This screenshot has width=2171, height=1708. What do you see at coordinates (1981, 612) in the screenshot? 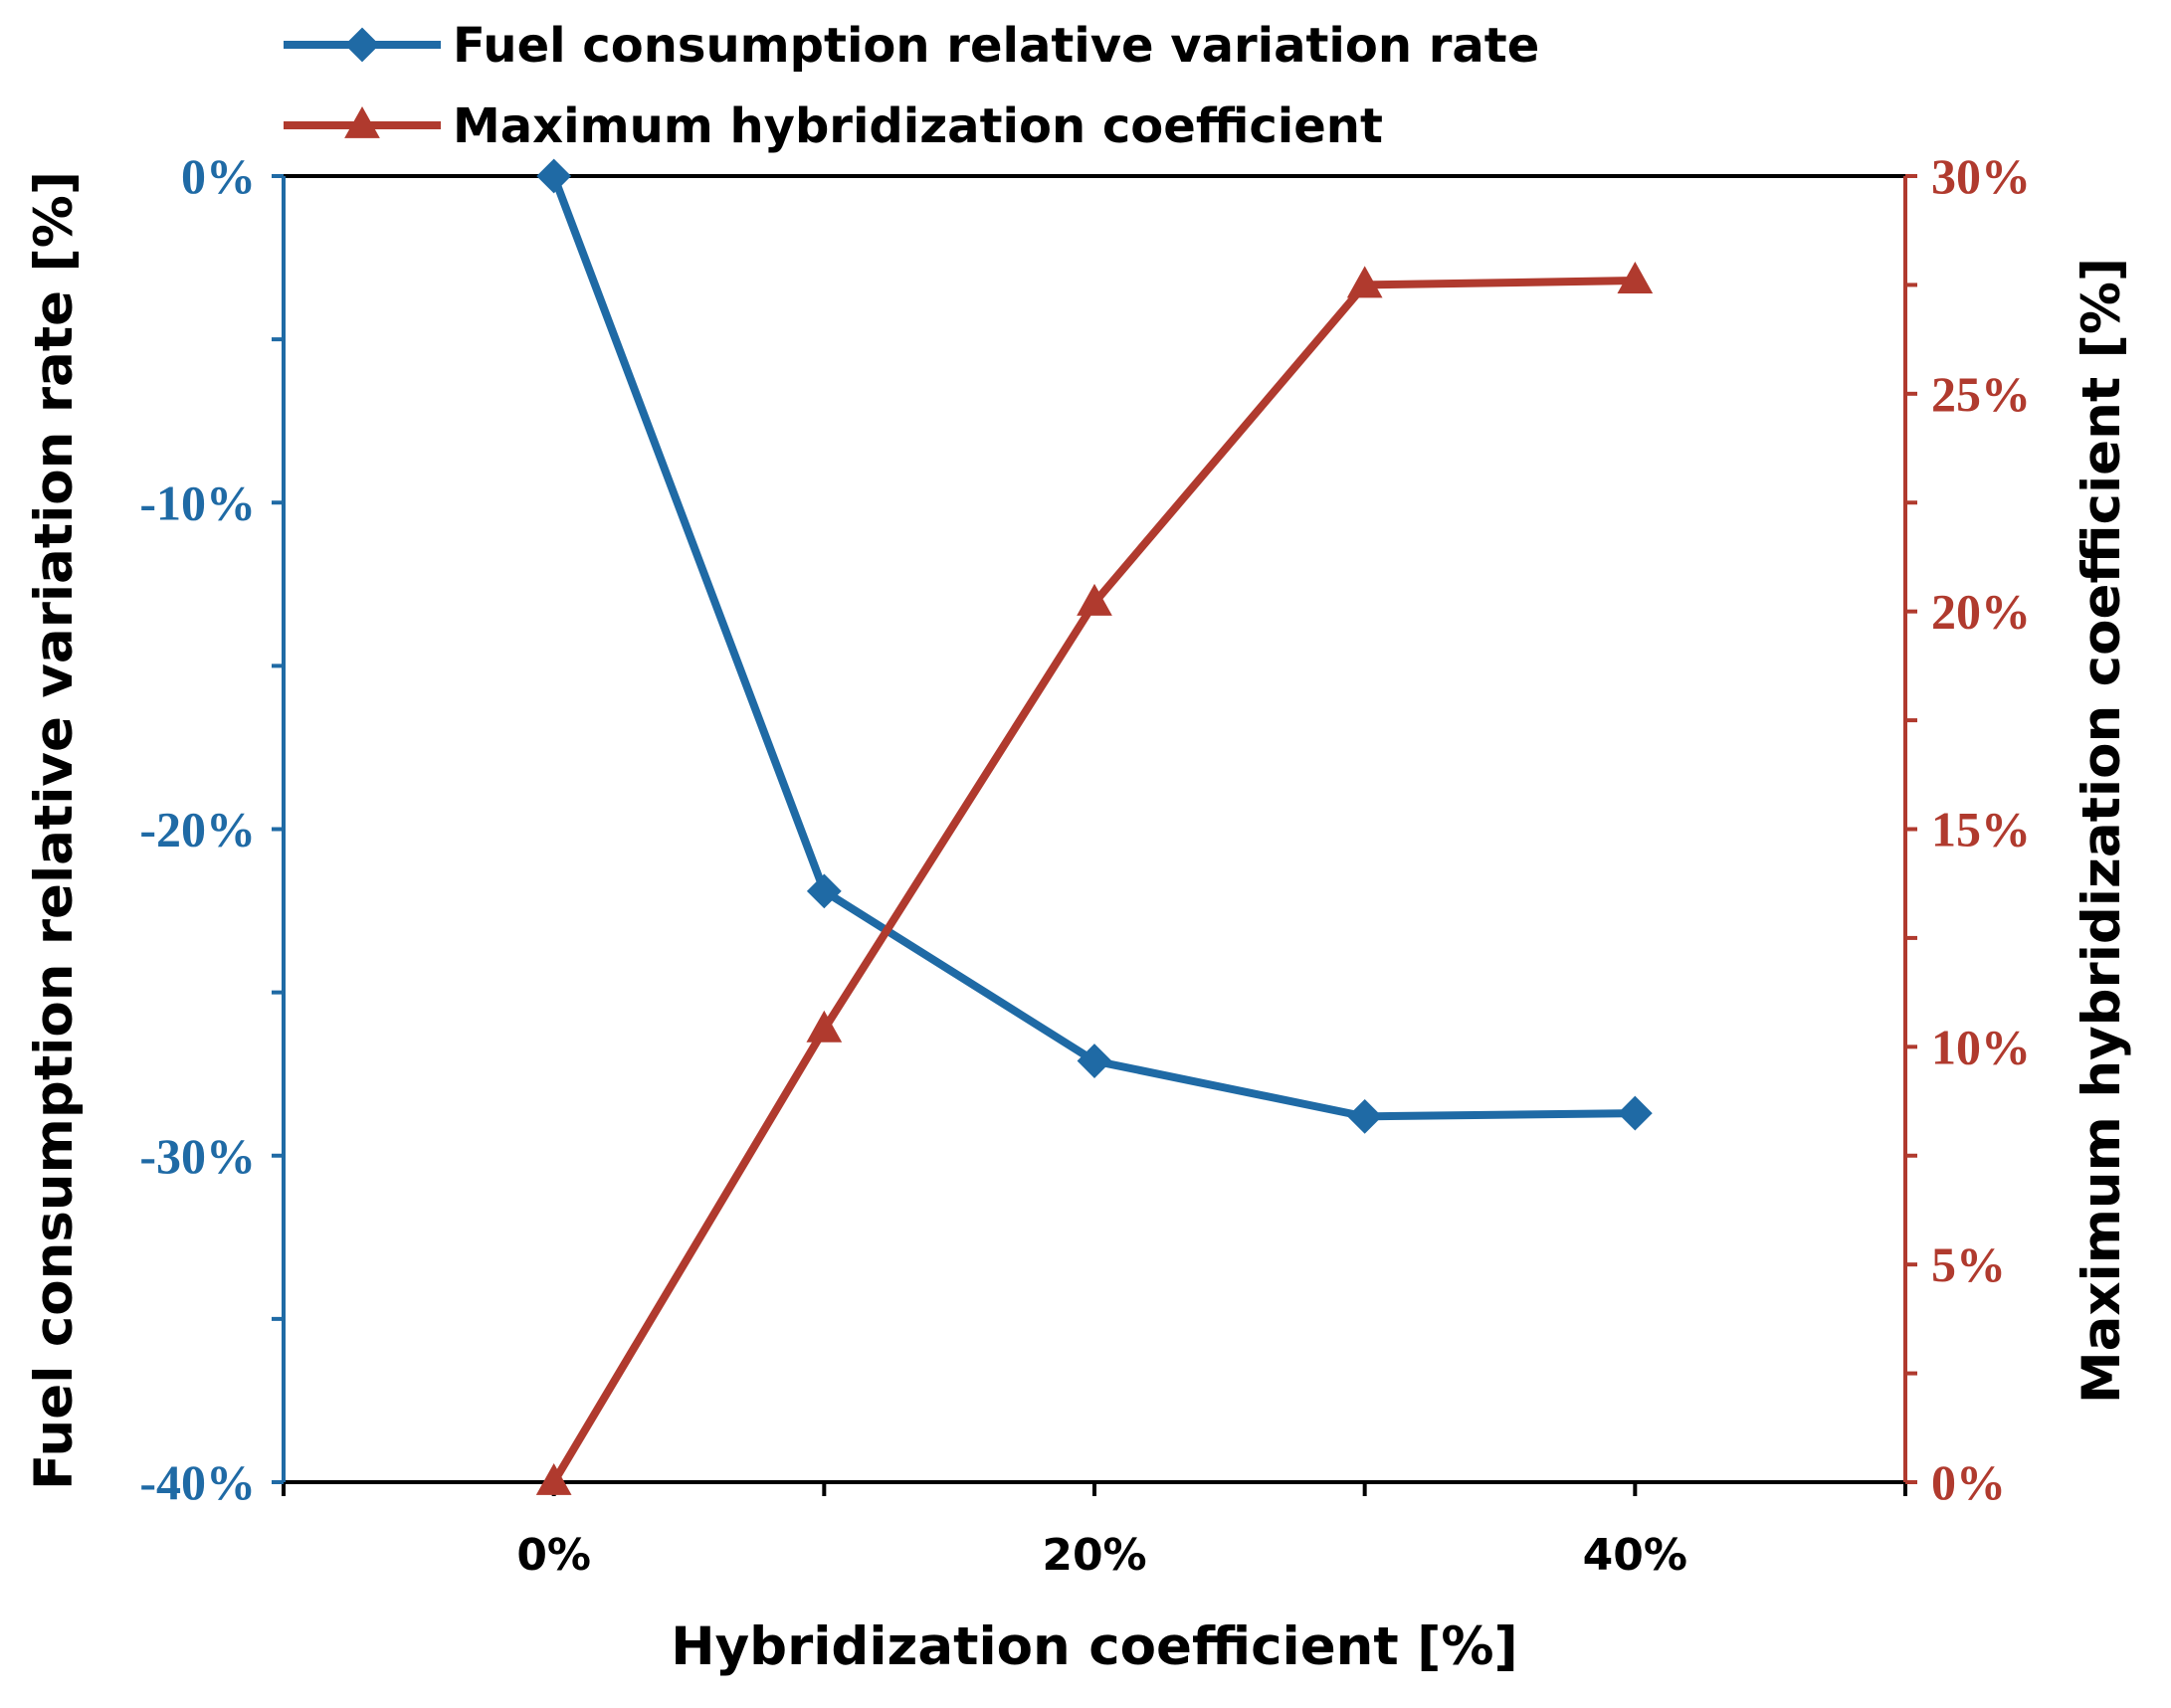
I see `y-right-tick-label: 20%` at bounding box center [1981, 612].